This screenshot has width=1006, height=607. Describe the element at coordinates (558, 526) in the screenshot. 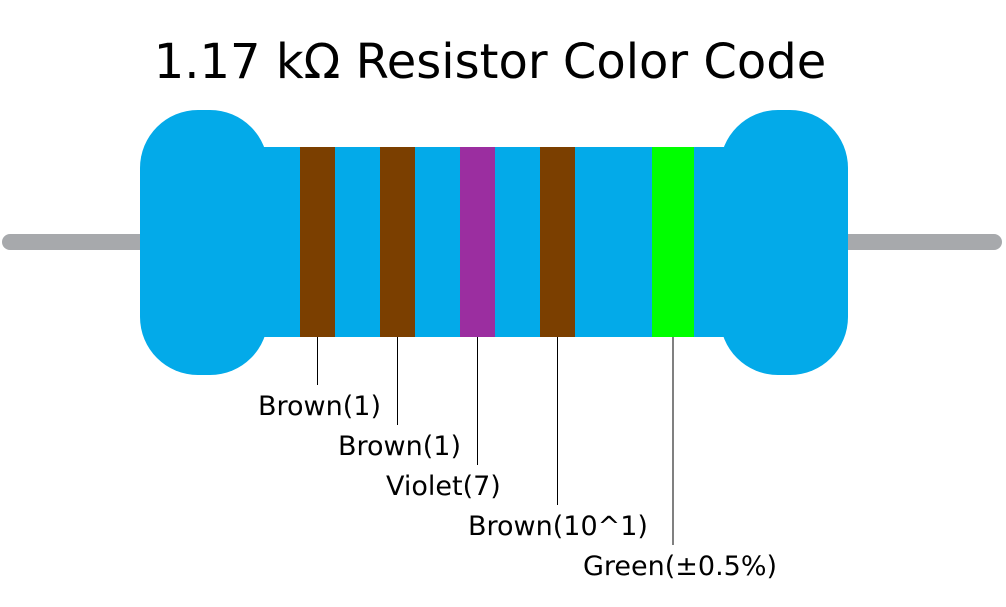

I see `band-label: Brown(10^1)` at that location.